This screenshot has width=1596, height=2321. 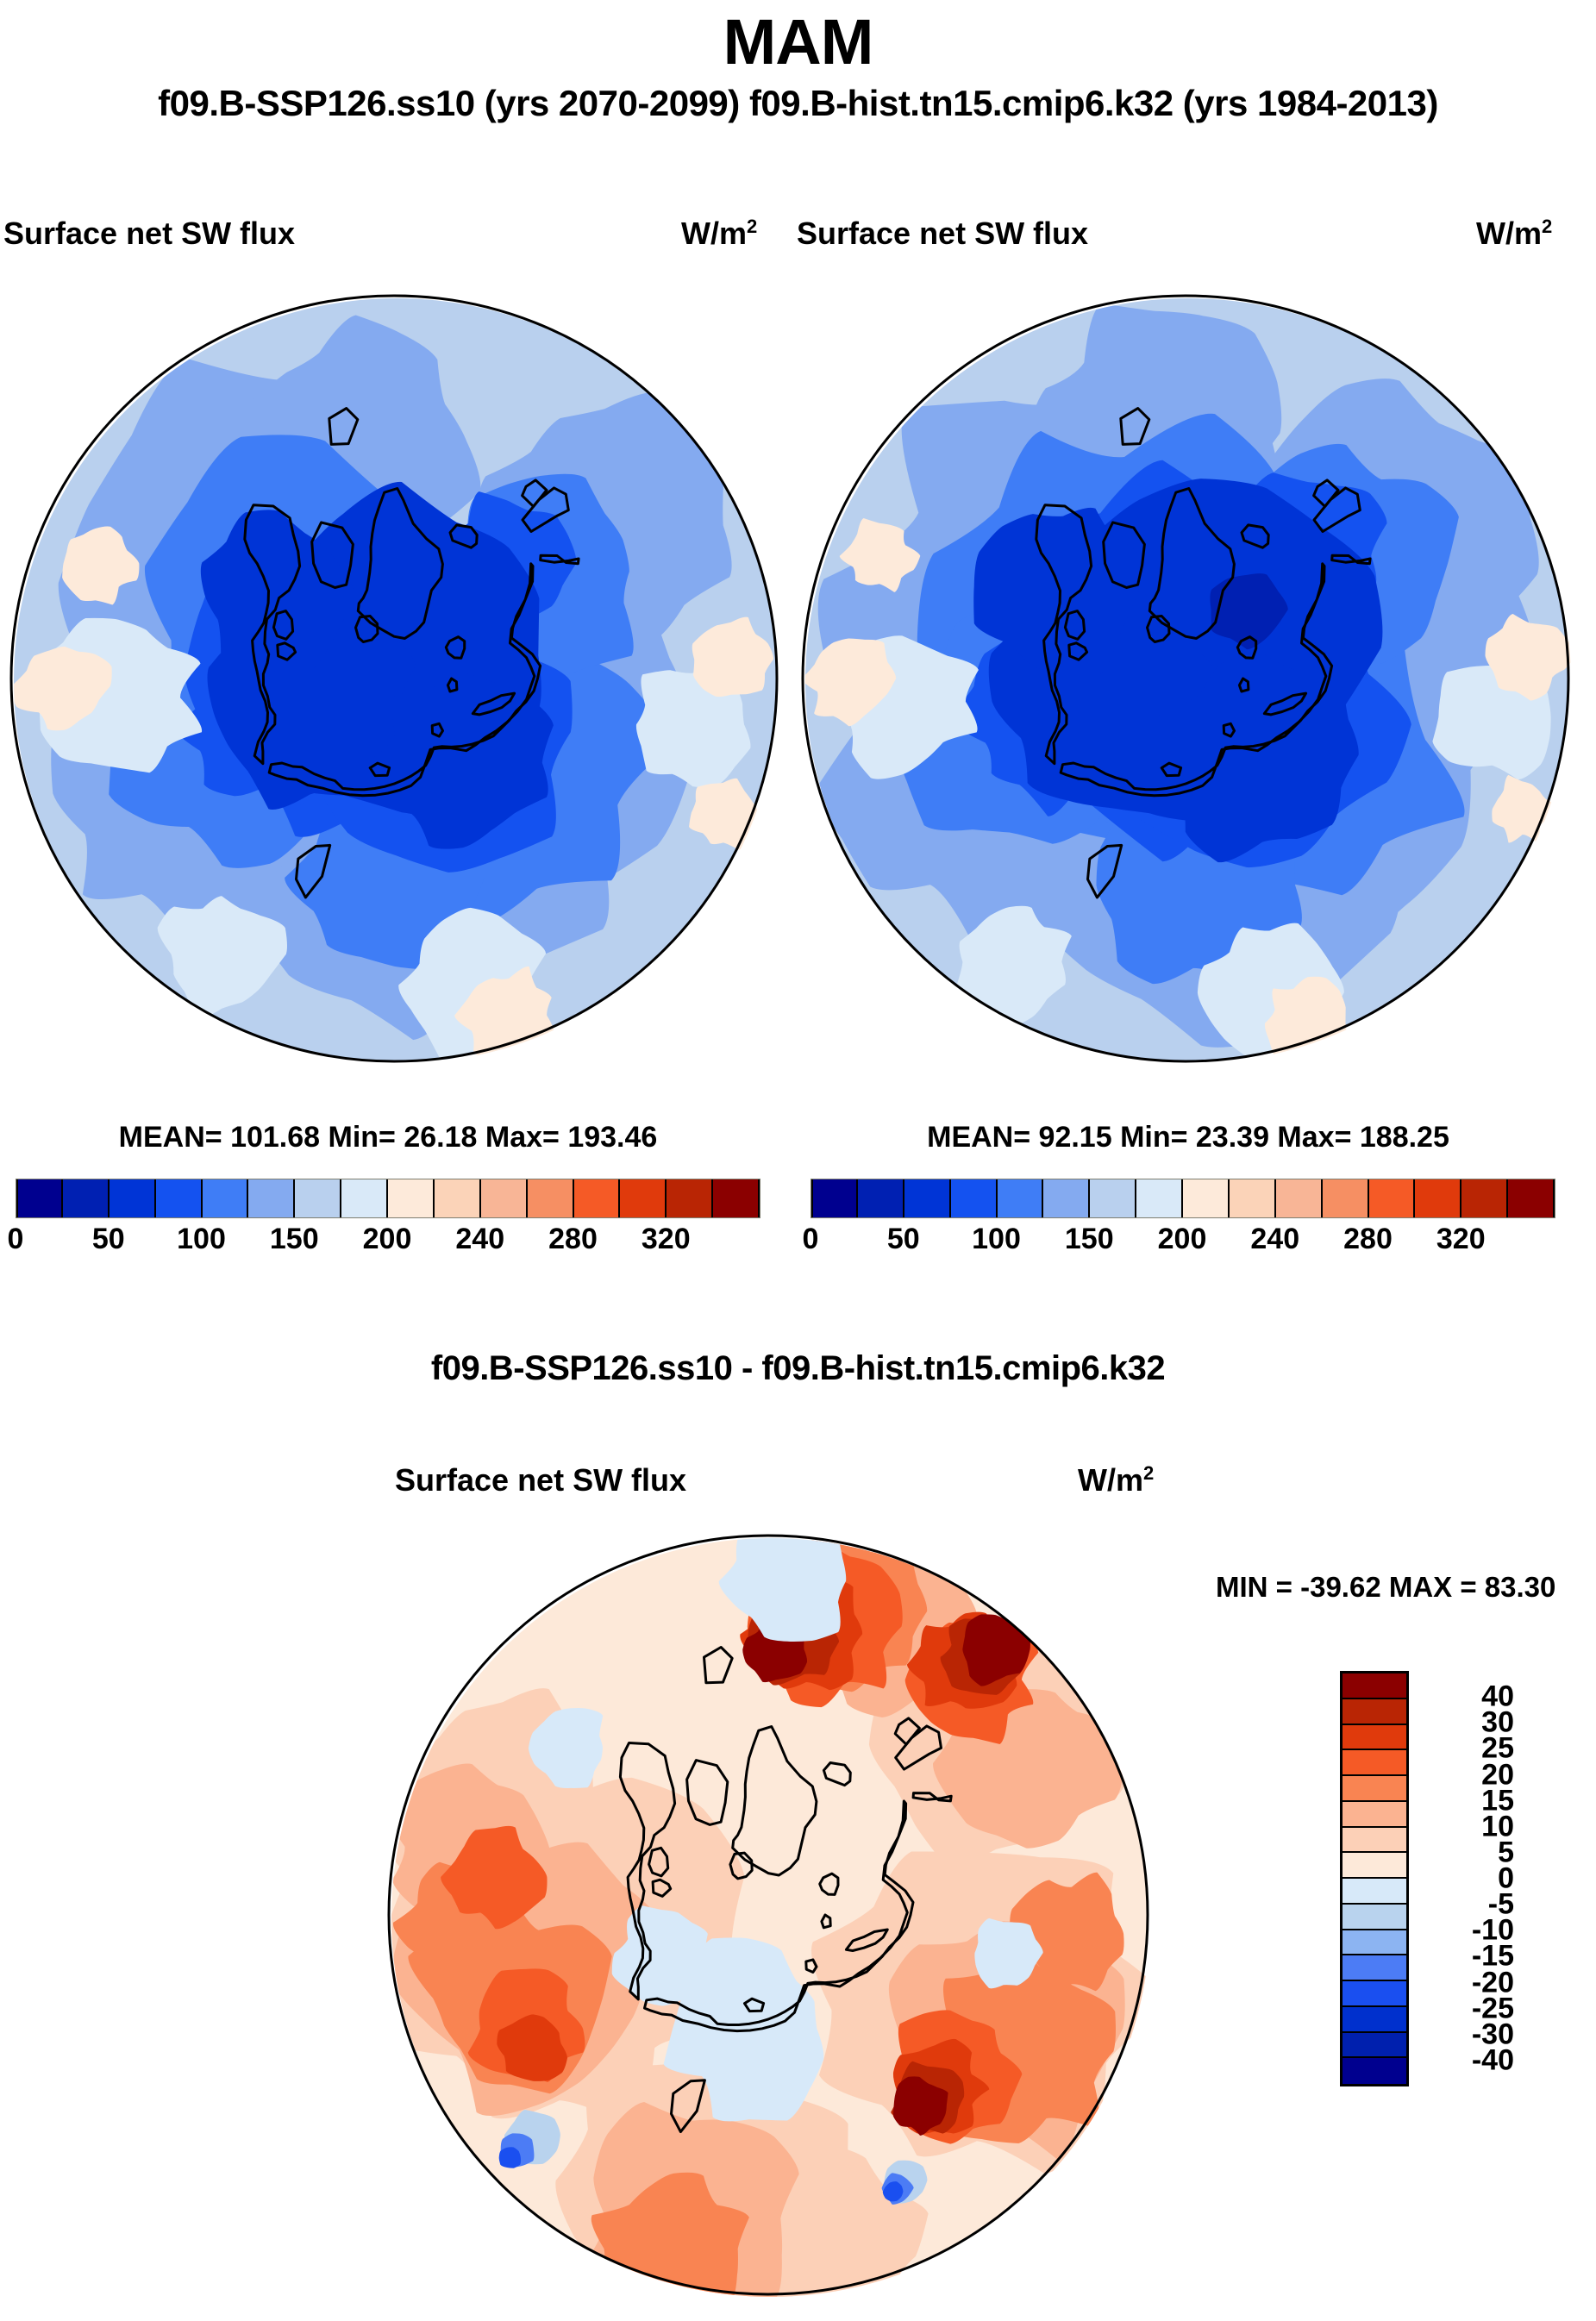 What do you see at coordinates (1497, 1826) in the screenshot?
I see `colorbar-tick-label: 10` at bounding box center [1497, 1826].